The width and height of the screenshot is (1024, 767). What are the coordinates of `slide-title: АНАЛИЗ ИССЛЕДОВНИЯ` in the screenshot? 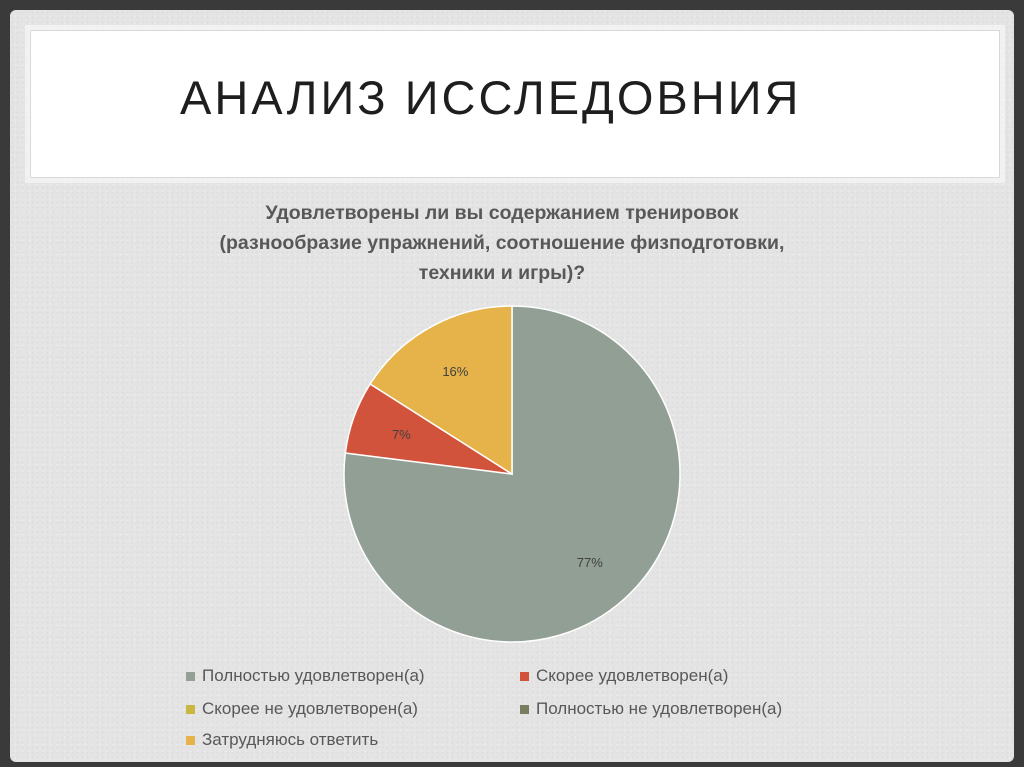 It's located at (491, 97).